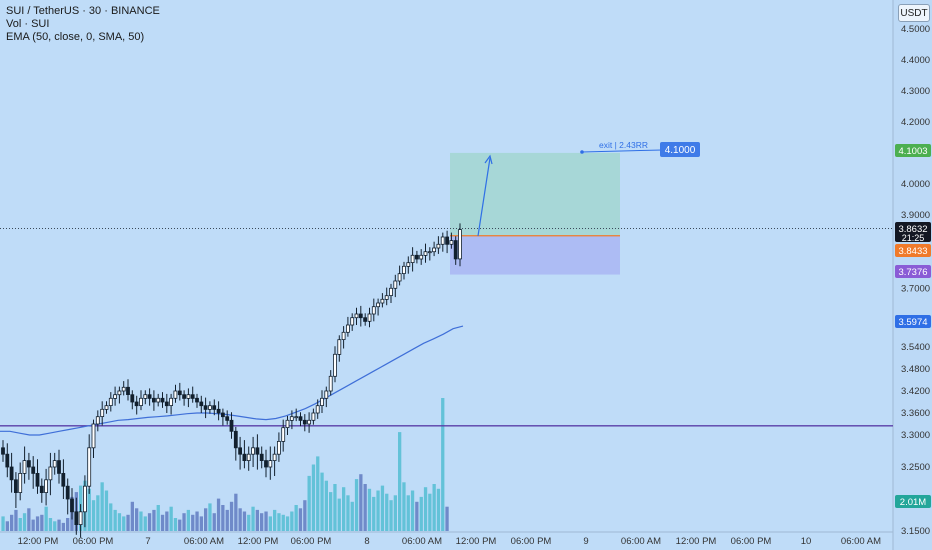  What do you see at coordinates (535, 255) in the screenshot?
I see `loss-zone` at bounding box center [535, 255].